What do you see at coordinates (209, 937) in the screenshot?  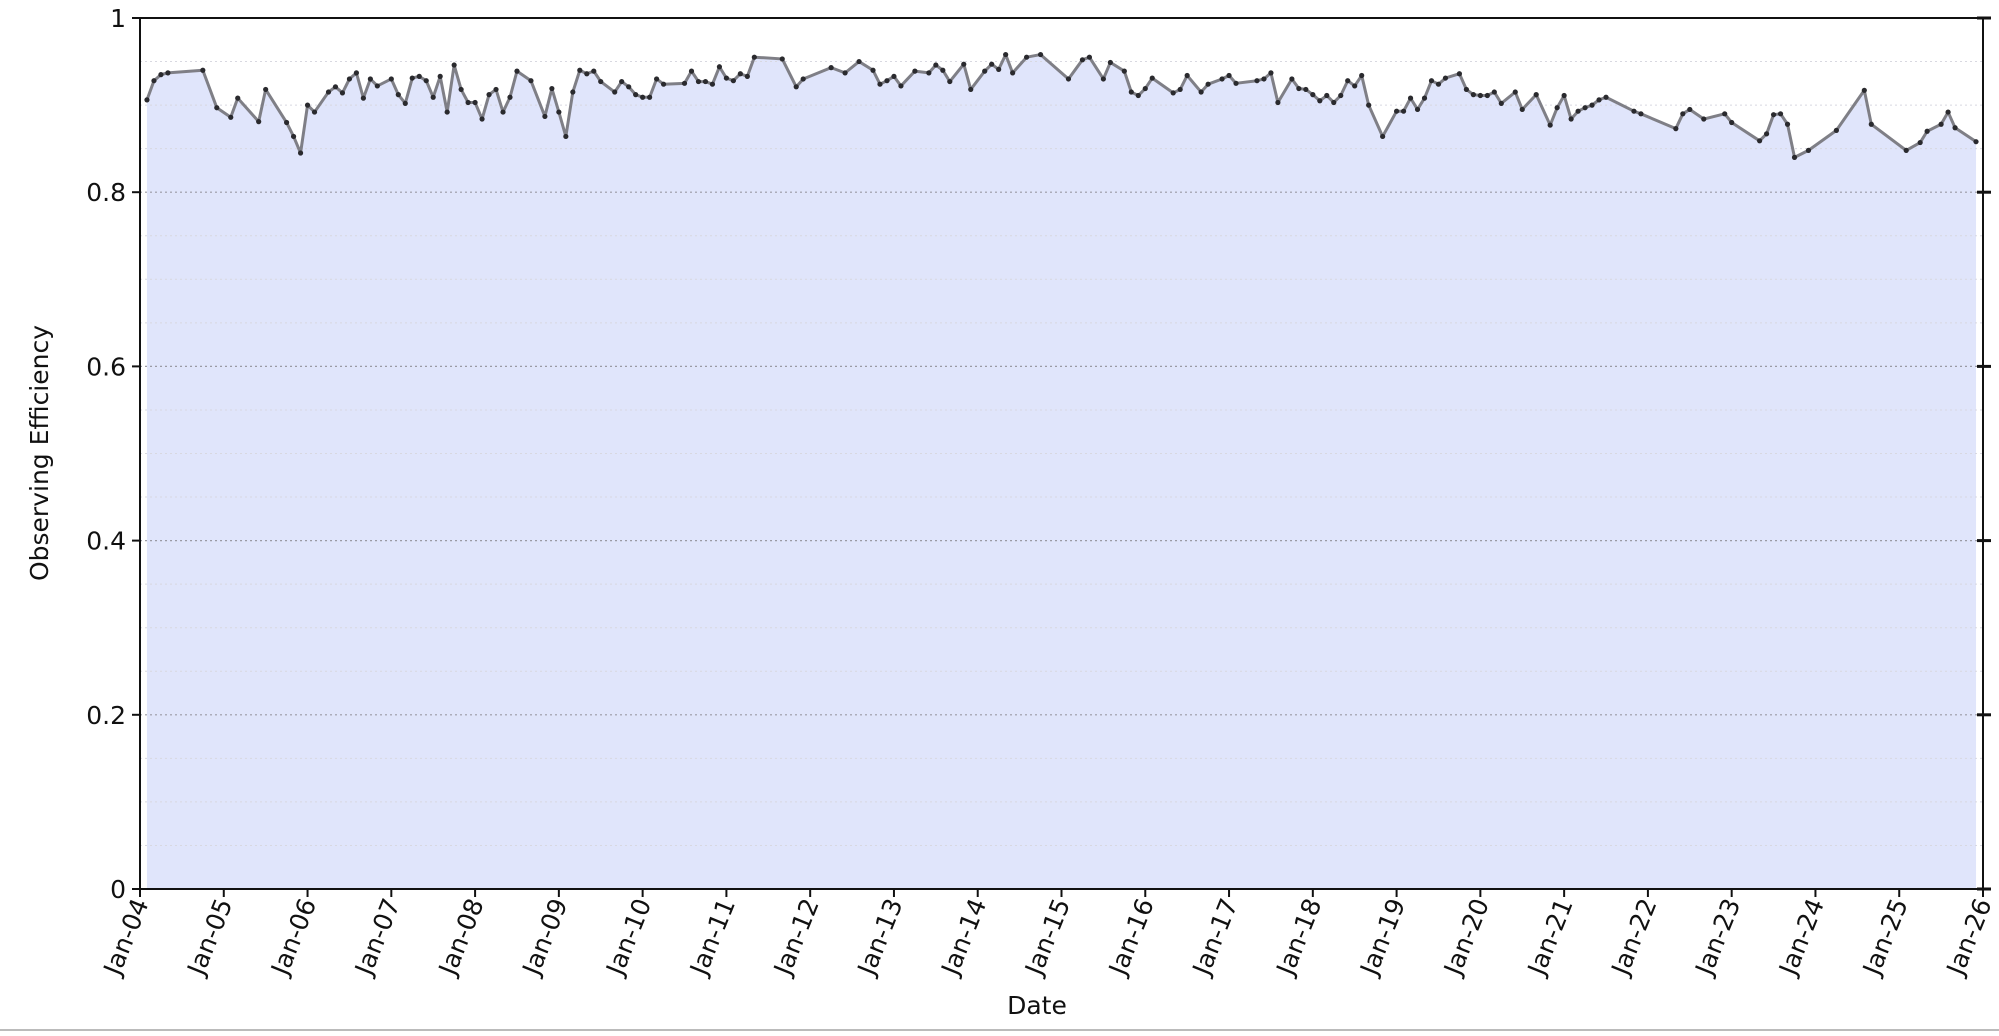 I see `x-tick-label: Jan-05` at bounding box center [209, 937].